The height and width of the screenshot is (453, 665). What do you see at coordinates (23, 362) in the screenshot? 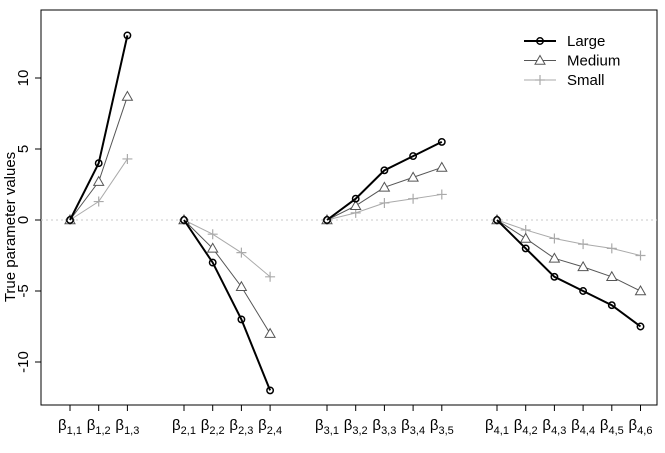
I see `y-tick-label: -10` at bounding box center [23, 362].